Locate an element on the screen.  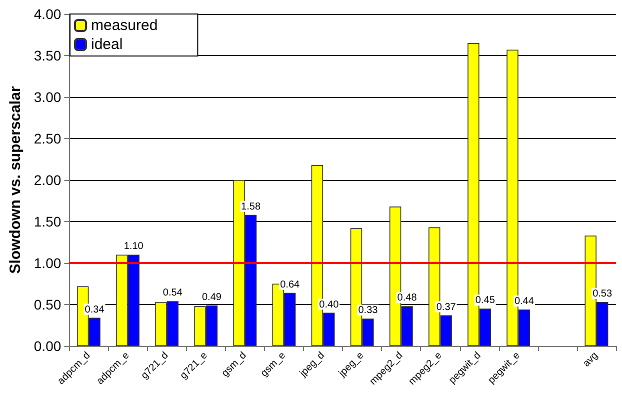
data-label: 0.37 is located at coordinates (446, 307).